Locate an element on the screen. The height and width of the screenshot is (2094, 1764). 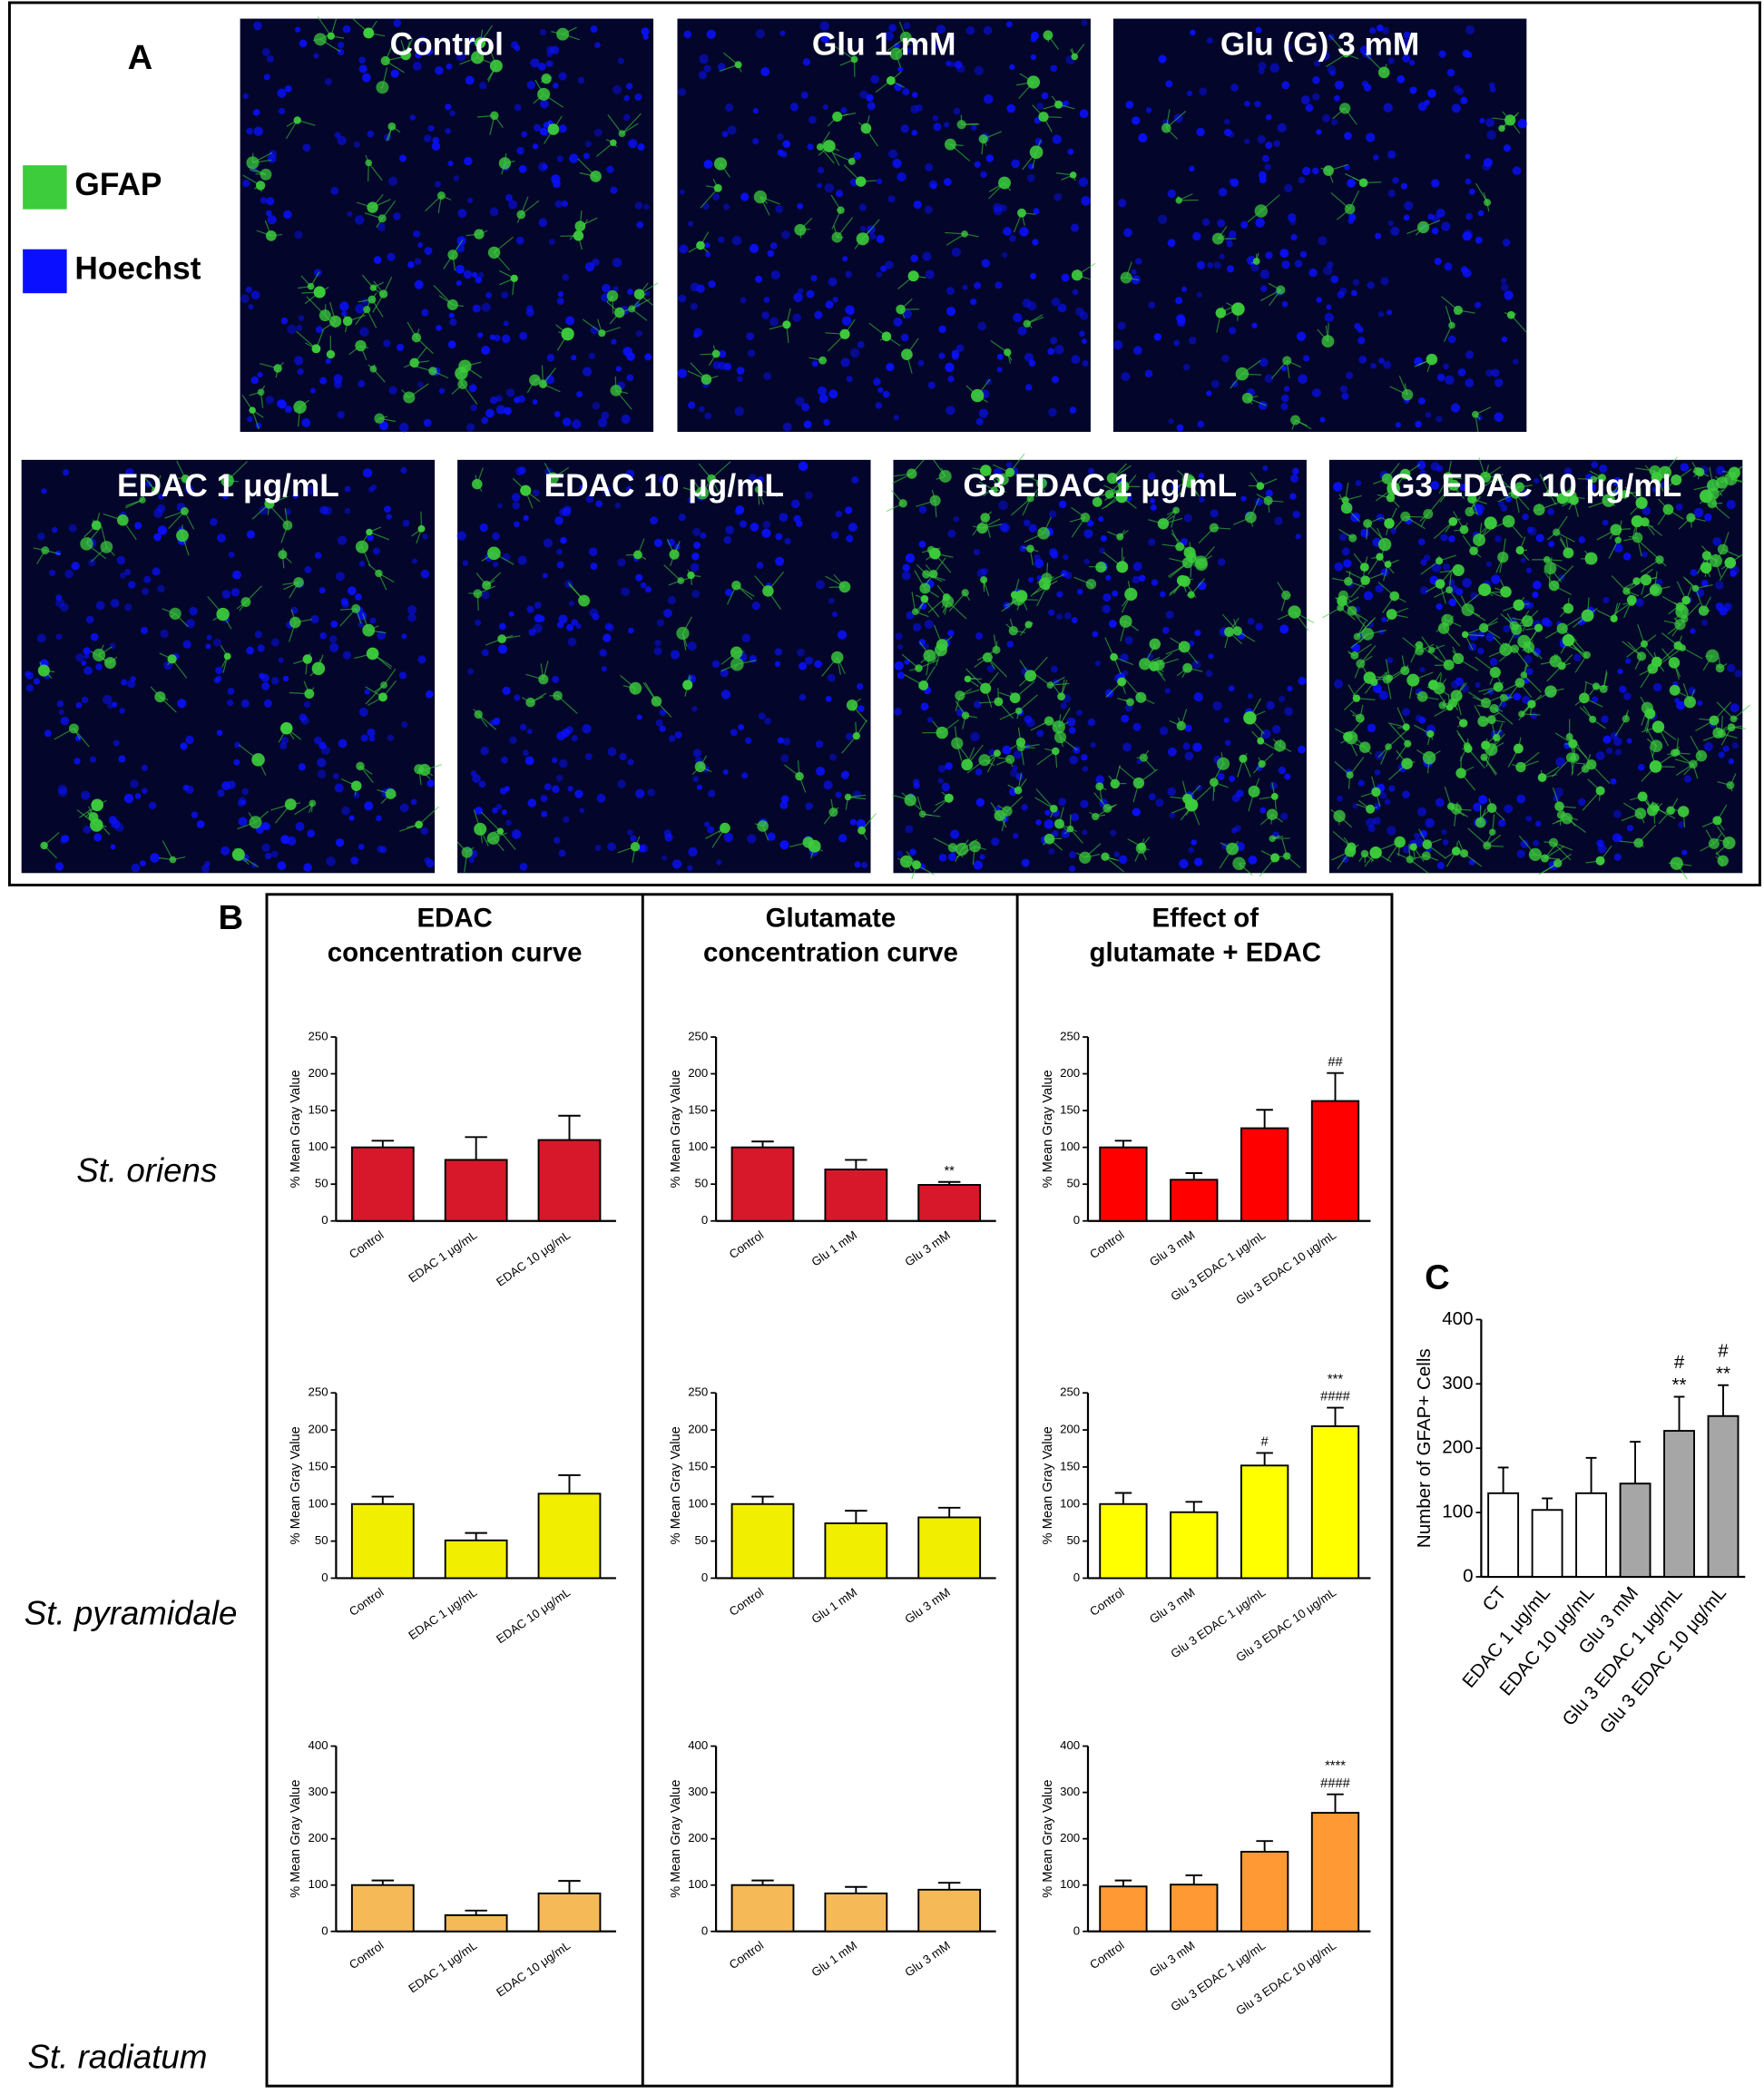
y-tick-label: 100 is located at coordinates (698, 1884).